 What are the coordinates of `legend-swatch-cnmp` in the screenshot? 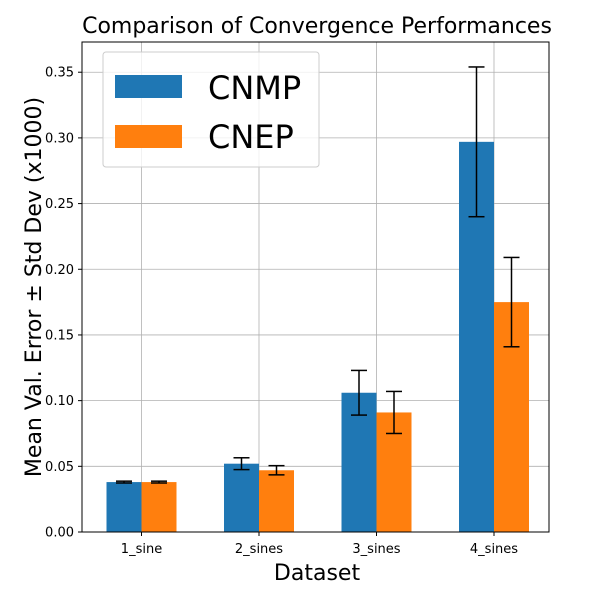 It's located at (148, 86).